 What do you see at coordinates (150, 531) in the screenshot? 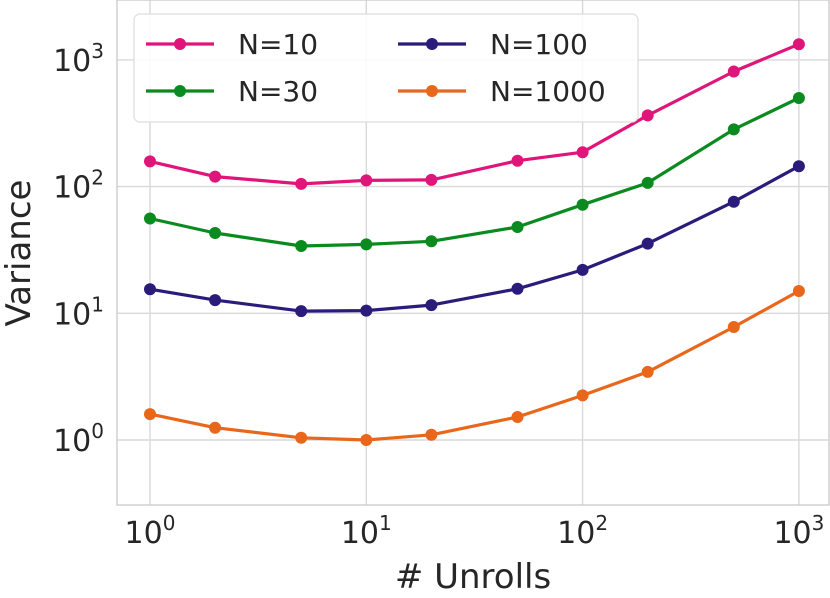
I see `x-tick-label: 10⁰` at bounding box center [150, 531].